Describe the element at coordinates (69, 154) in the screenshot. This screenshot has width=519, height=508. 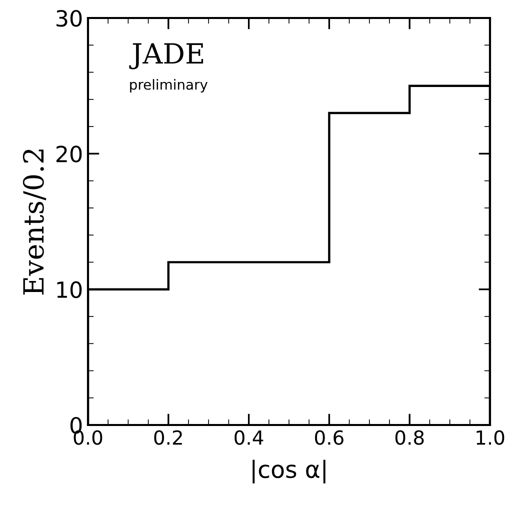
I see `y-tick-label: 20` at that location.